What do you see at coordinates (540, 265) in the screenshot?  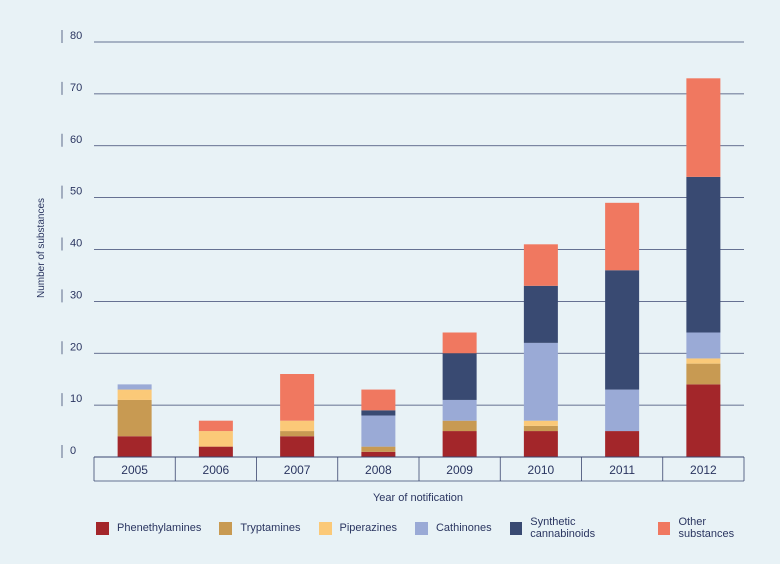 I see `bar-2010-other-substances` at bounding box center [540, 265].